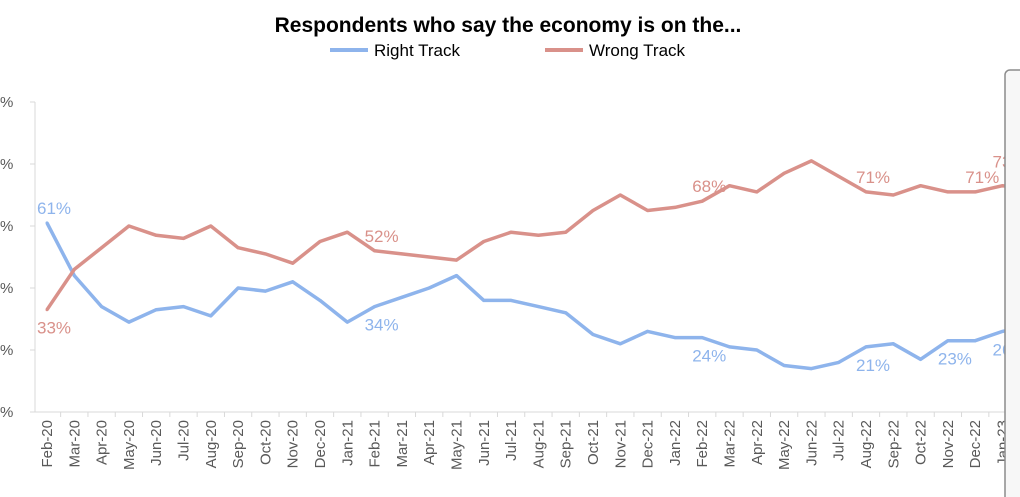 This screenshot has height=497, width=1020. Describe the element at coordinates (54, 208) in the screenshot. I see `data-label: 61%` at that location.